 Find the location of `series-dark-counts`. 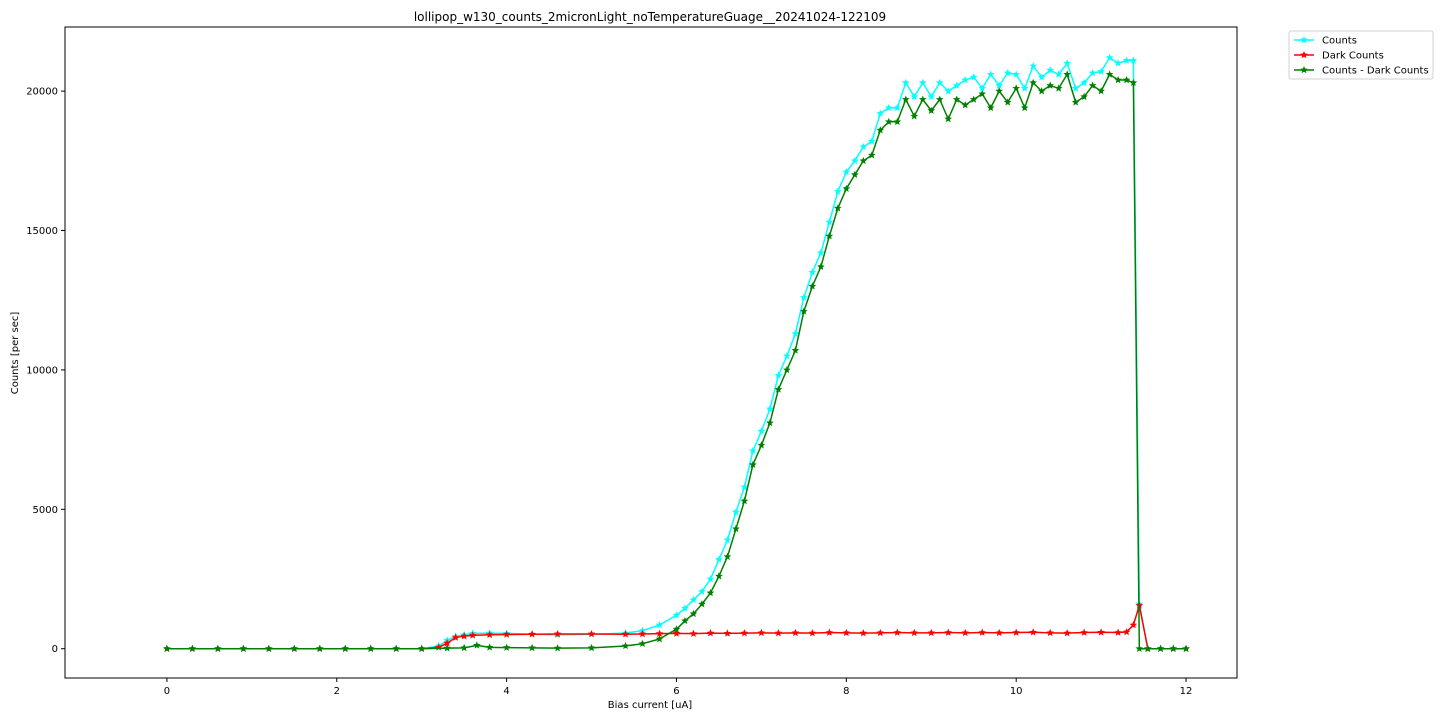

series-dark-counts is located at coordinates (676, 626).